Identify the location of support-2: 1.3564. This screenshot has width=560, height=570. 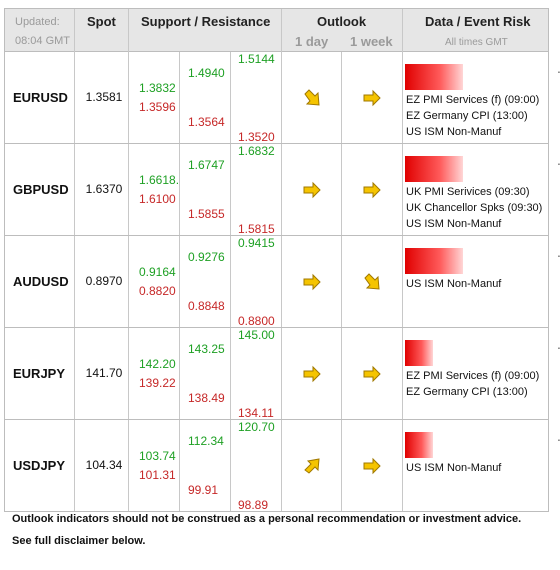
(206, 122).